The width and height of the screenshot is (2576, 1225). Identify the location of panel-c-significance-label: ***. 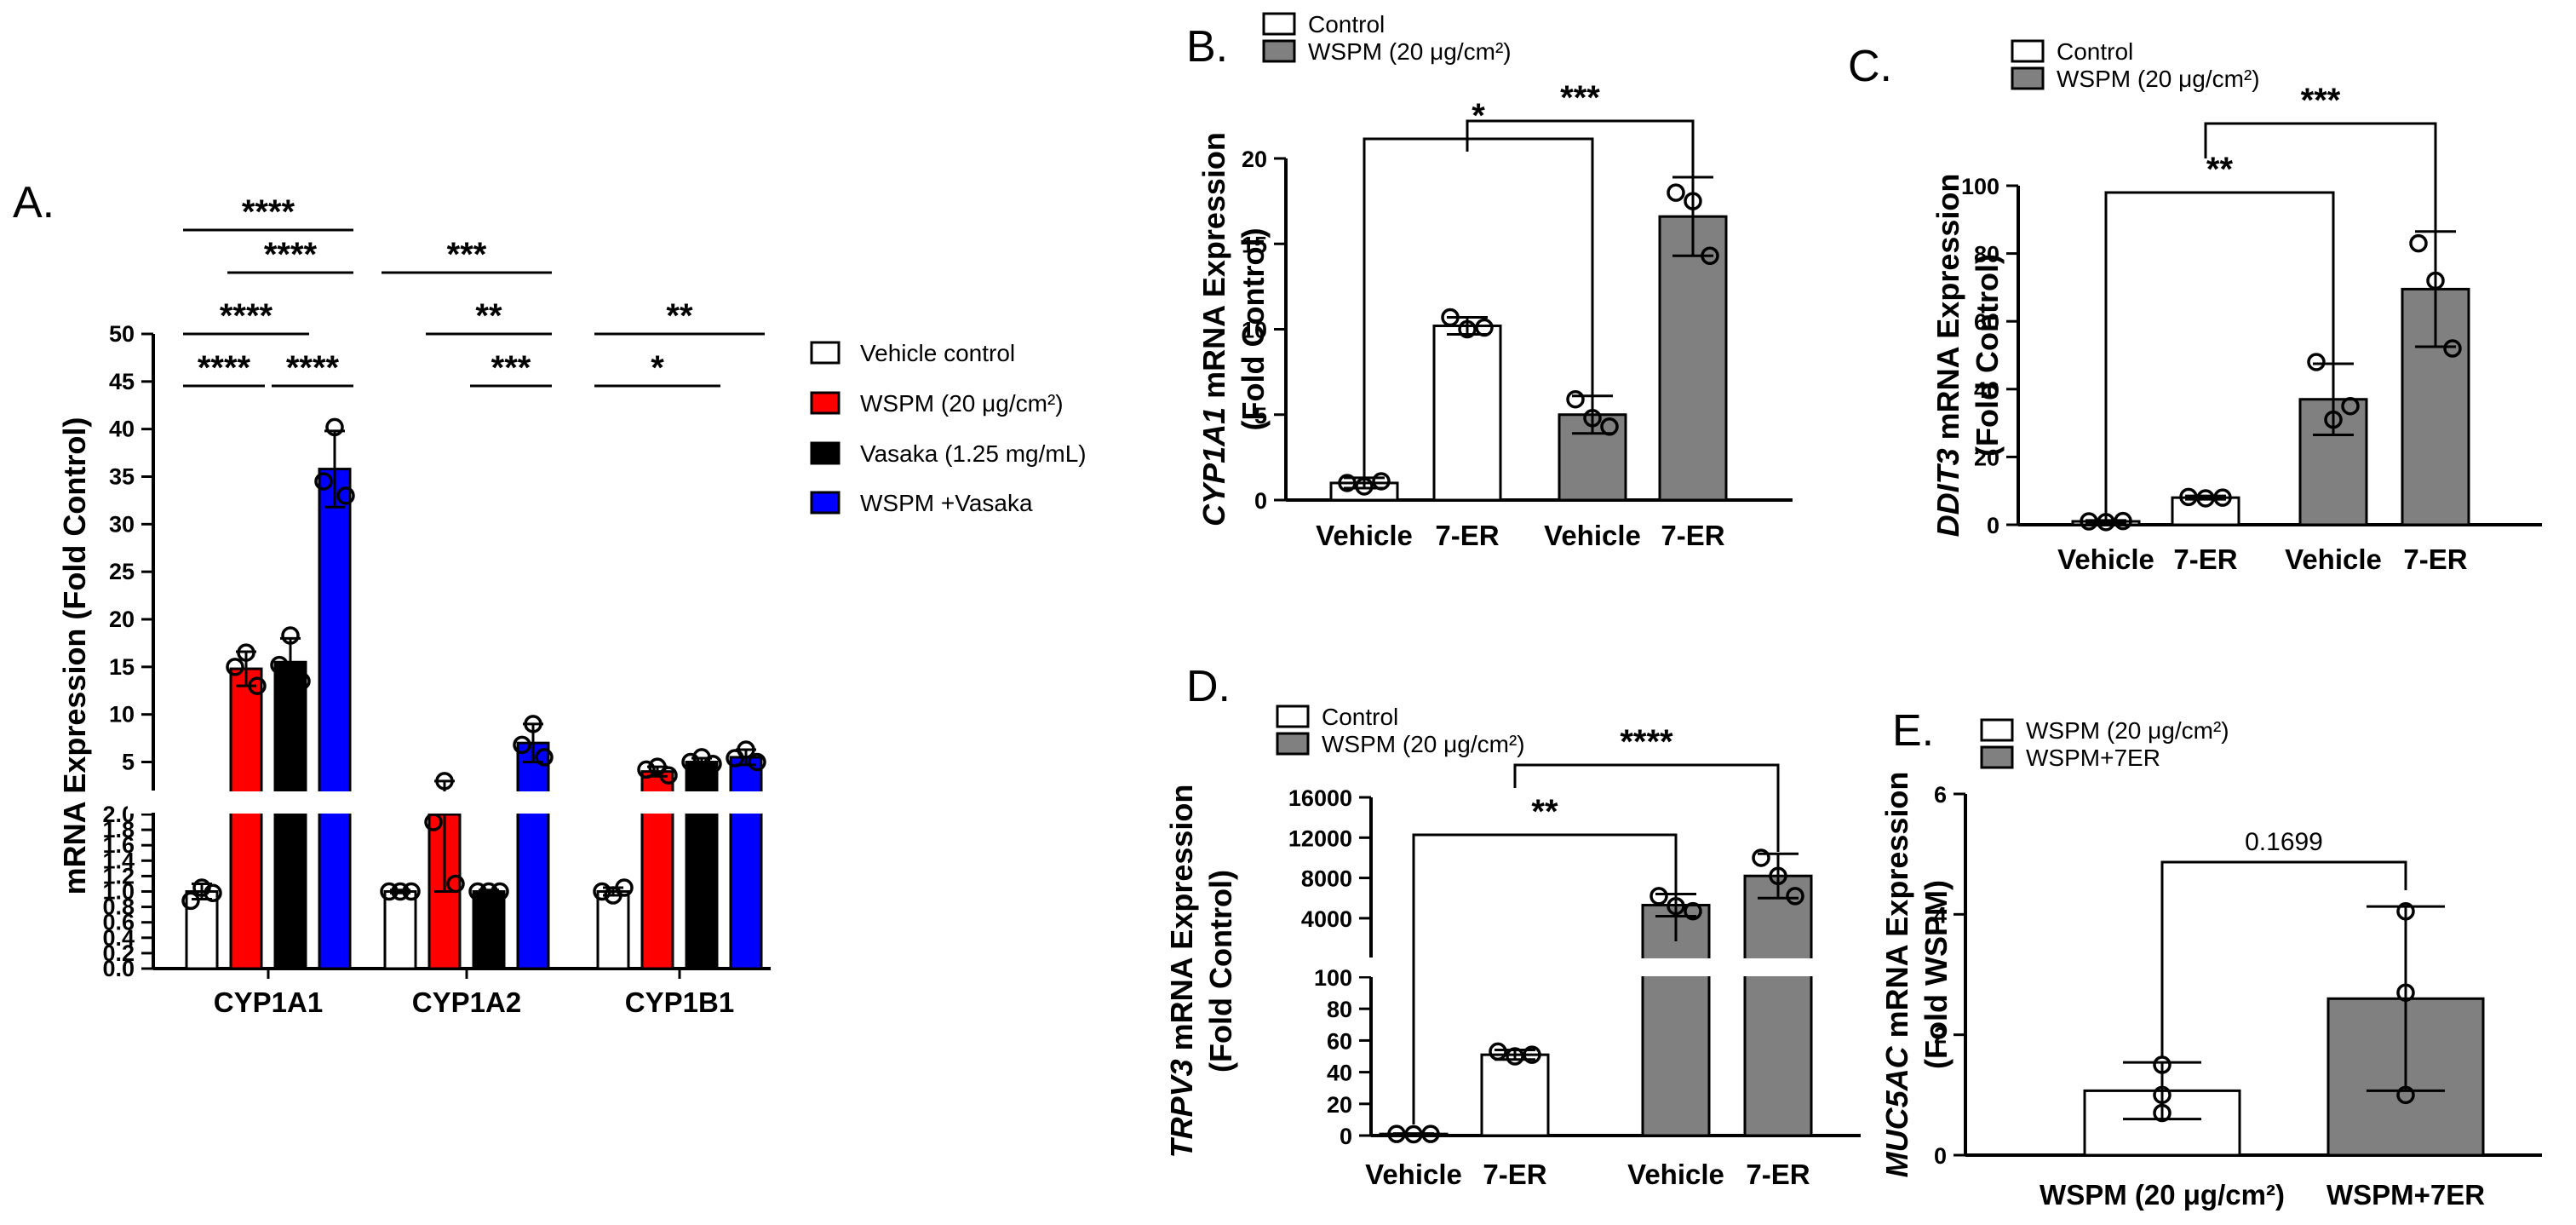
(2321, 100).